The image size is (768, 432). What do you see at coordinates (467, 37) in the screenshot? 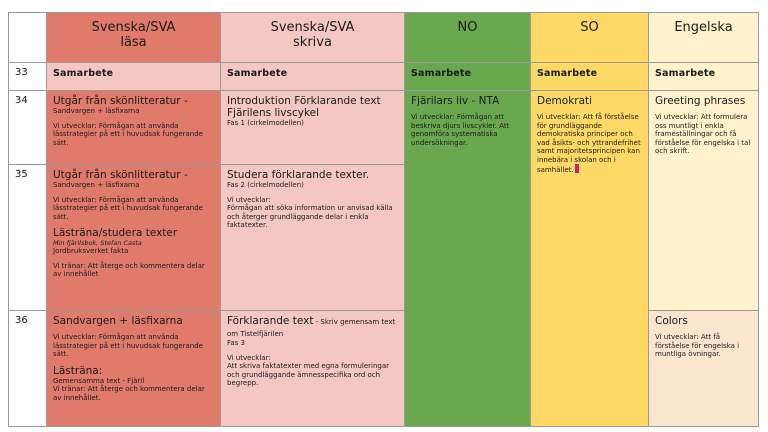
I see `header-no: NO` at bounding box center [467, 37].